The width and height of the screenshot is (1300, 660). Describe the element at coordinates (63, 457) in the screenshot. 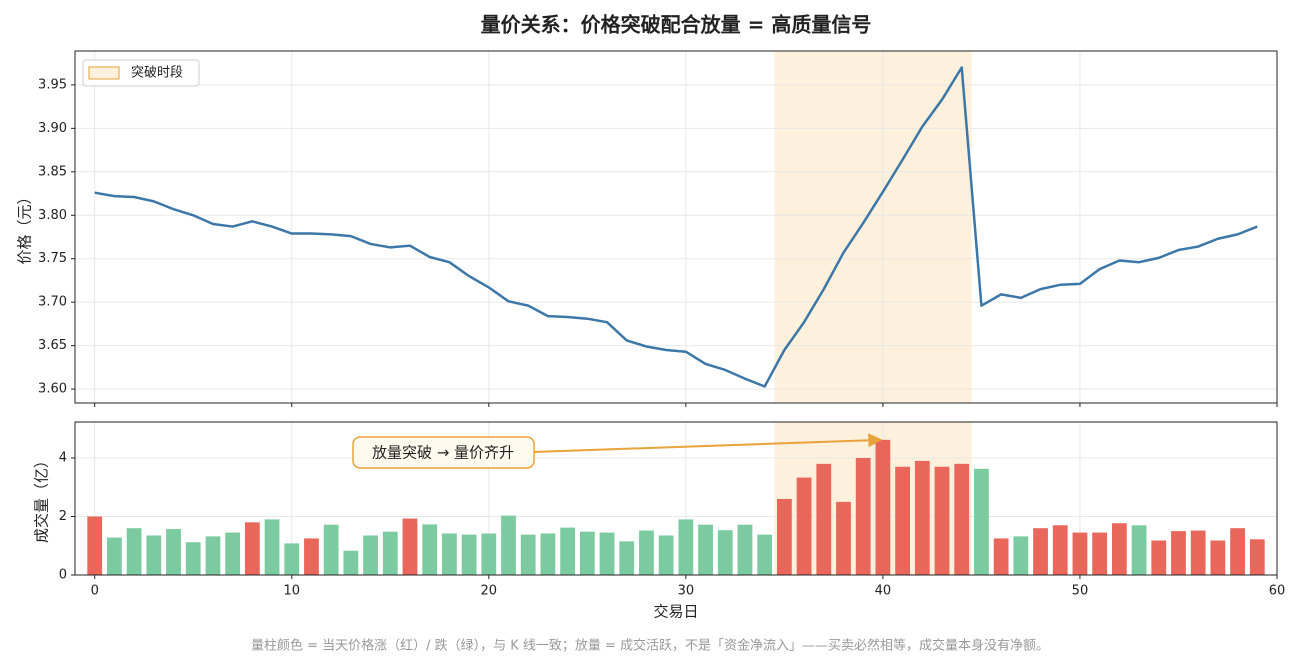

I see `y-tick-label: 4` at that location.